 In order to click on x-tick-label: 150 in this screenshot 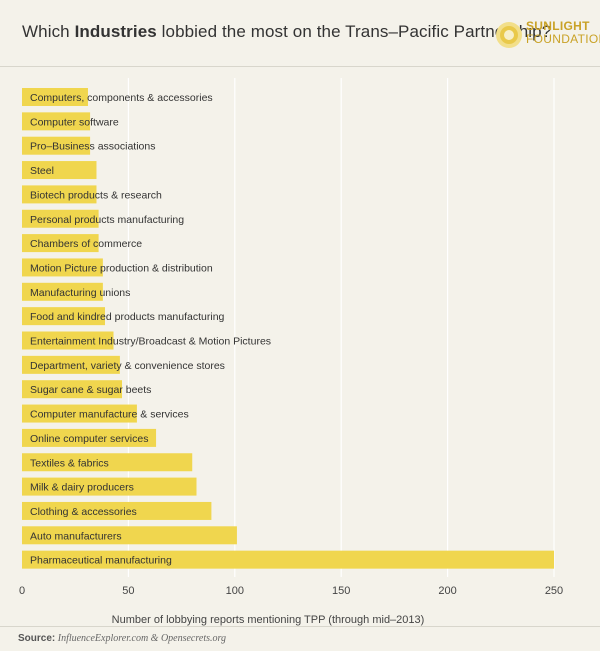, I will do `click(341, 591)`.